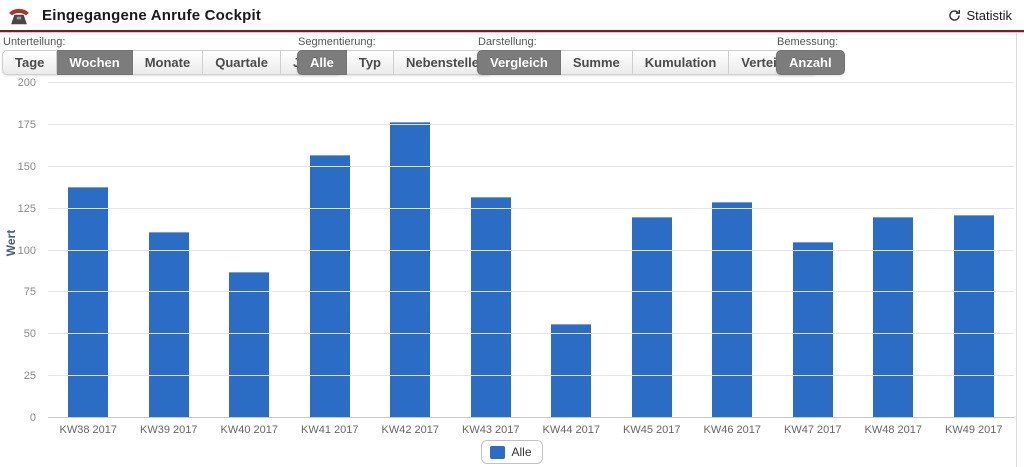  Describe the element at coordinates (322, 62) in the screenshot. I see `button-alle: Alle` at that location.